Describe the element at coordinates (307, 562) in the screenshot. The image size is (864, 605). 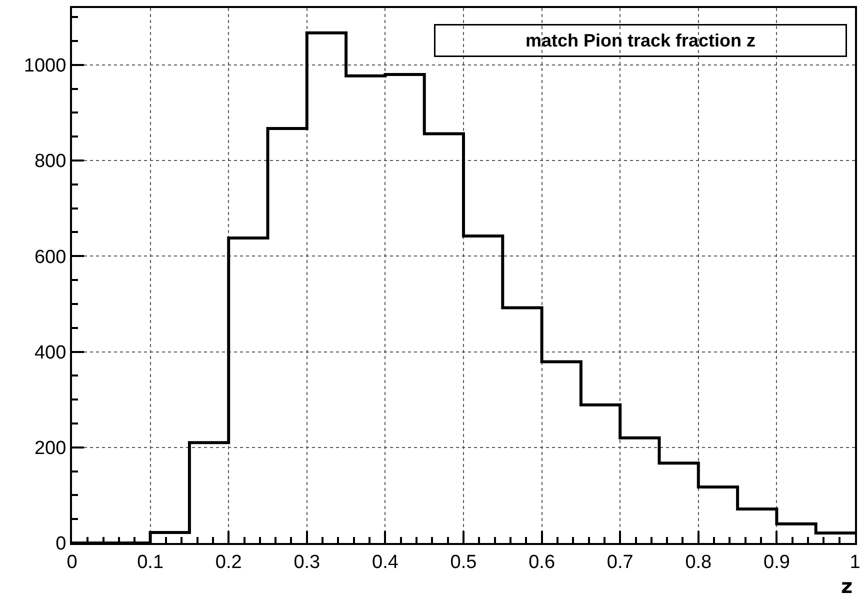
I see `x-tick-label: 0.3` at that location.